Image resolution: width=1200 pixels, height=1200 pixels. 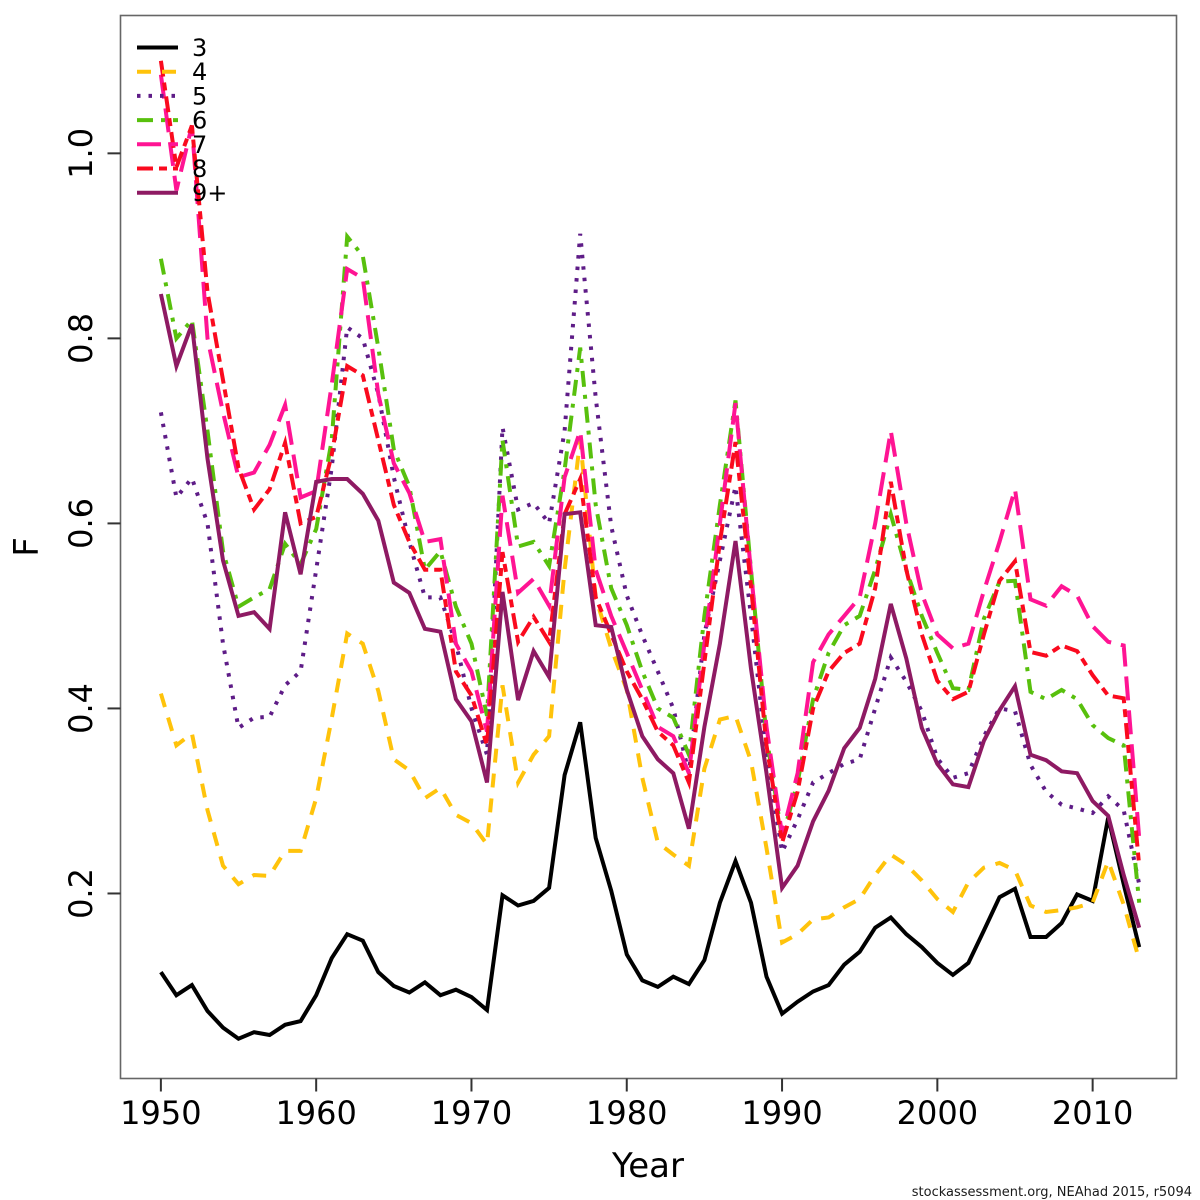 I want to click on x-tick-label-1990: 1990, so click(x=781, y=1113).